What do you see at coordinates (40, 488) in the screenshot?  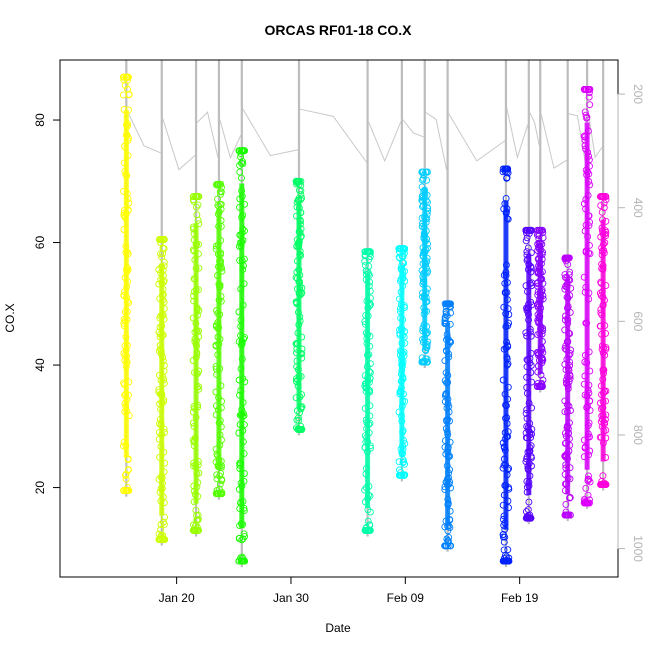 I see `y-tick-label: 20` at bounding box center [40, 488].